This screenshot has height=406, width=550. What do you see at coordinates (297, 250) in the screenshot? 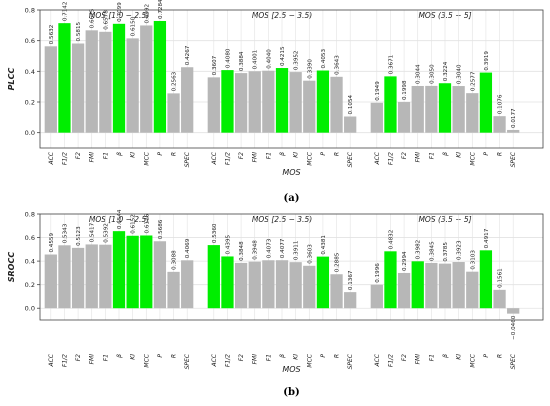
I see `data-label: 0.3911` at bounding box center [297, 250].